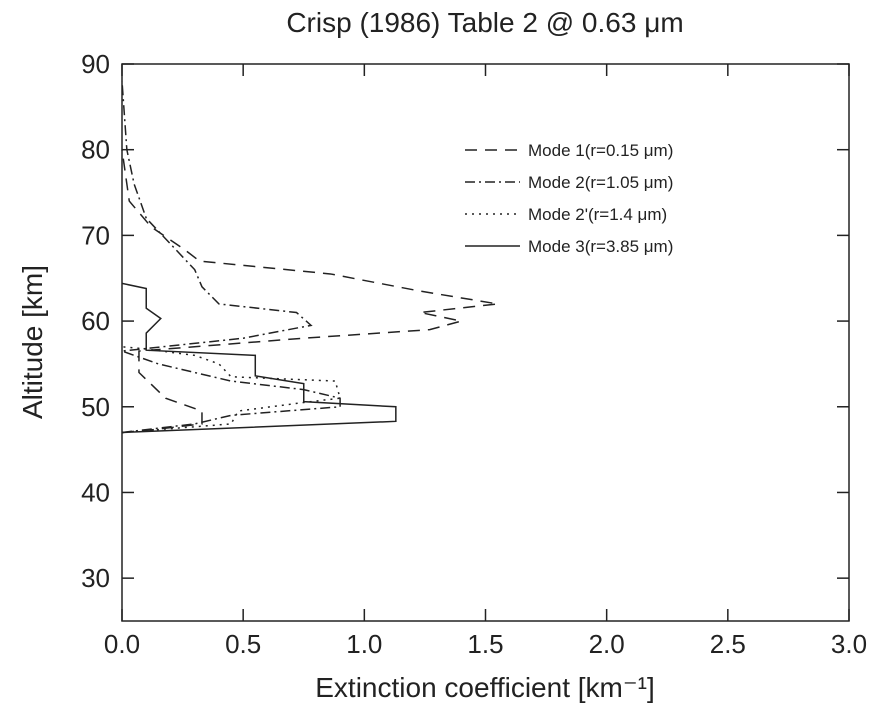  What do you see at coordinates (849, 644) in the screenshot?
I see `x-tick-label: 3.0` at bounding box center [849, 644].